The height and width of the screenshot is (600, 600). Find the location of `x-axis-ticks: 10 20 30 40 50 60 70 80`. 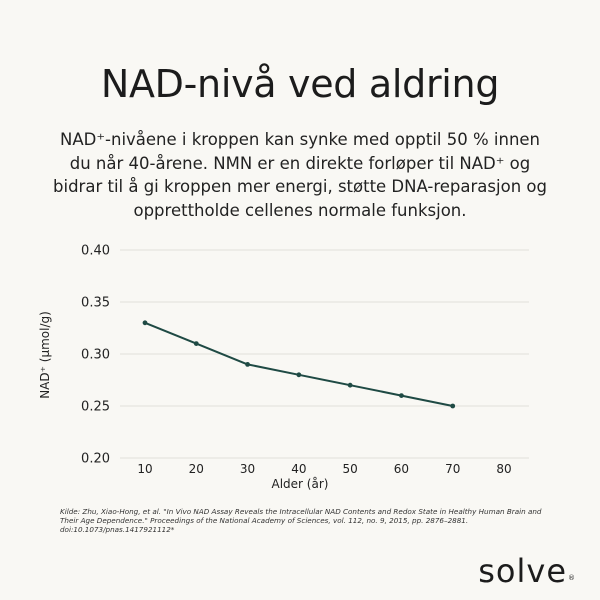

x-axis-ticks: 10 20 30 40 50 60 70 80 is located at coordinates (324, 469).